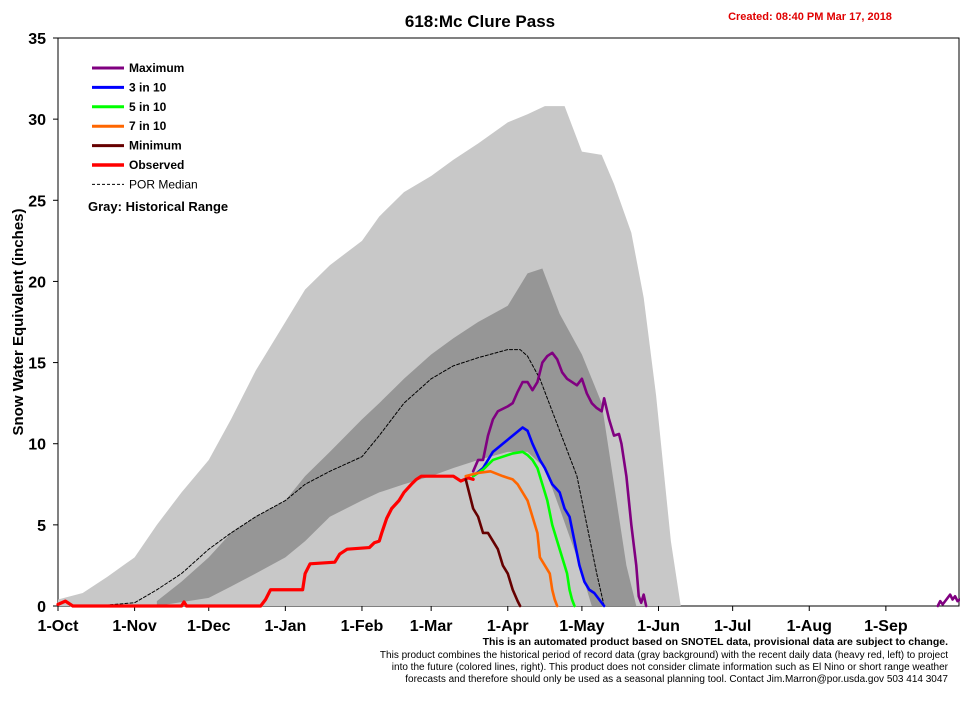 This screenshot has width=960, height=714. I want to click on series-maximum-line, so click(559, 479).